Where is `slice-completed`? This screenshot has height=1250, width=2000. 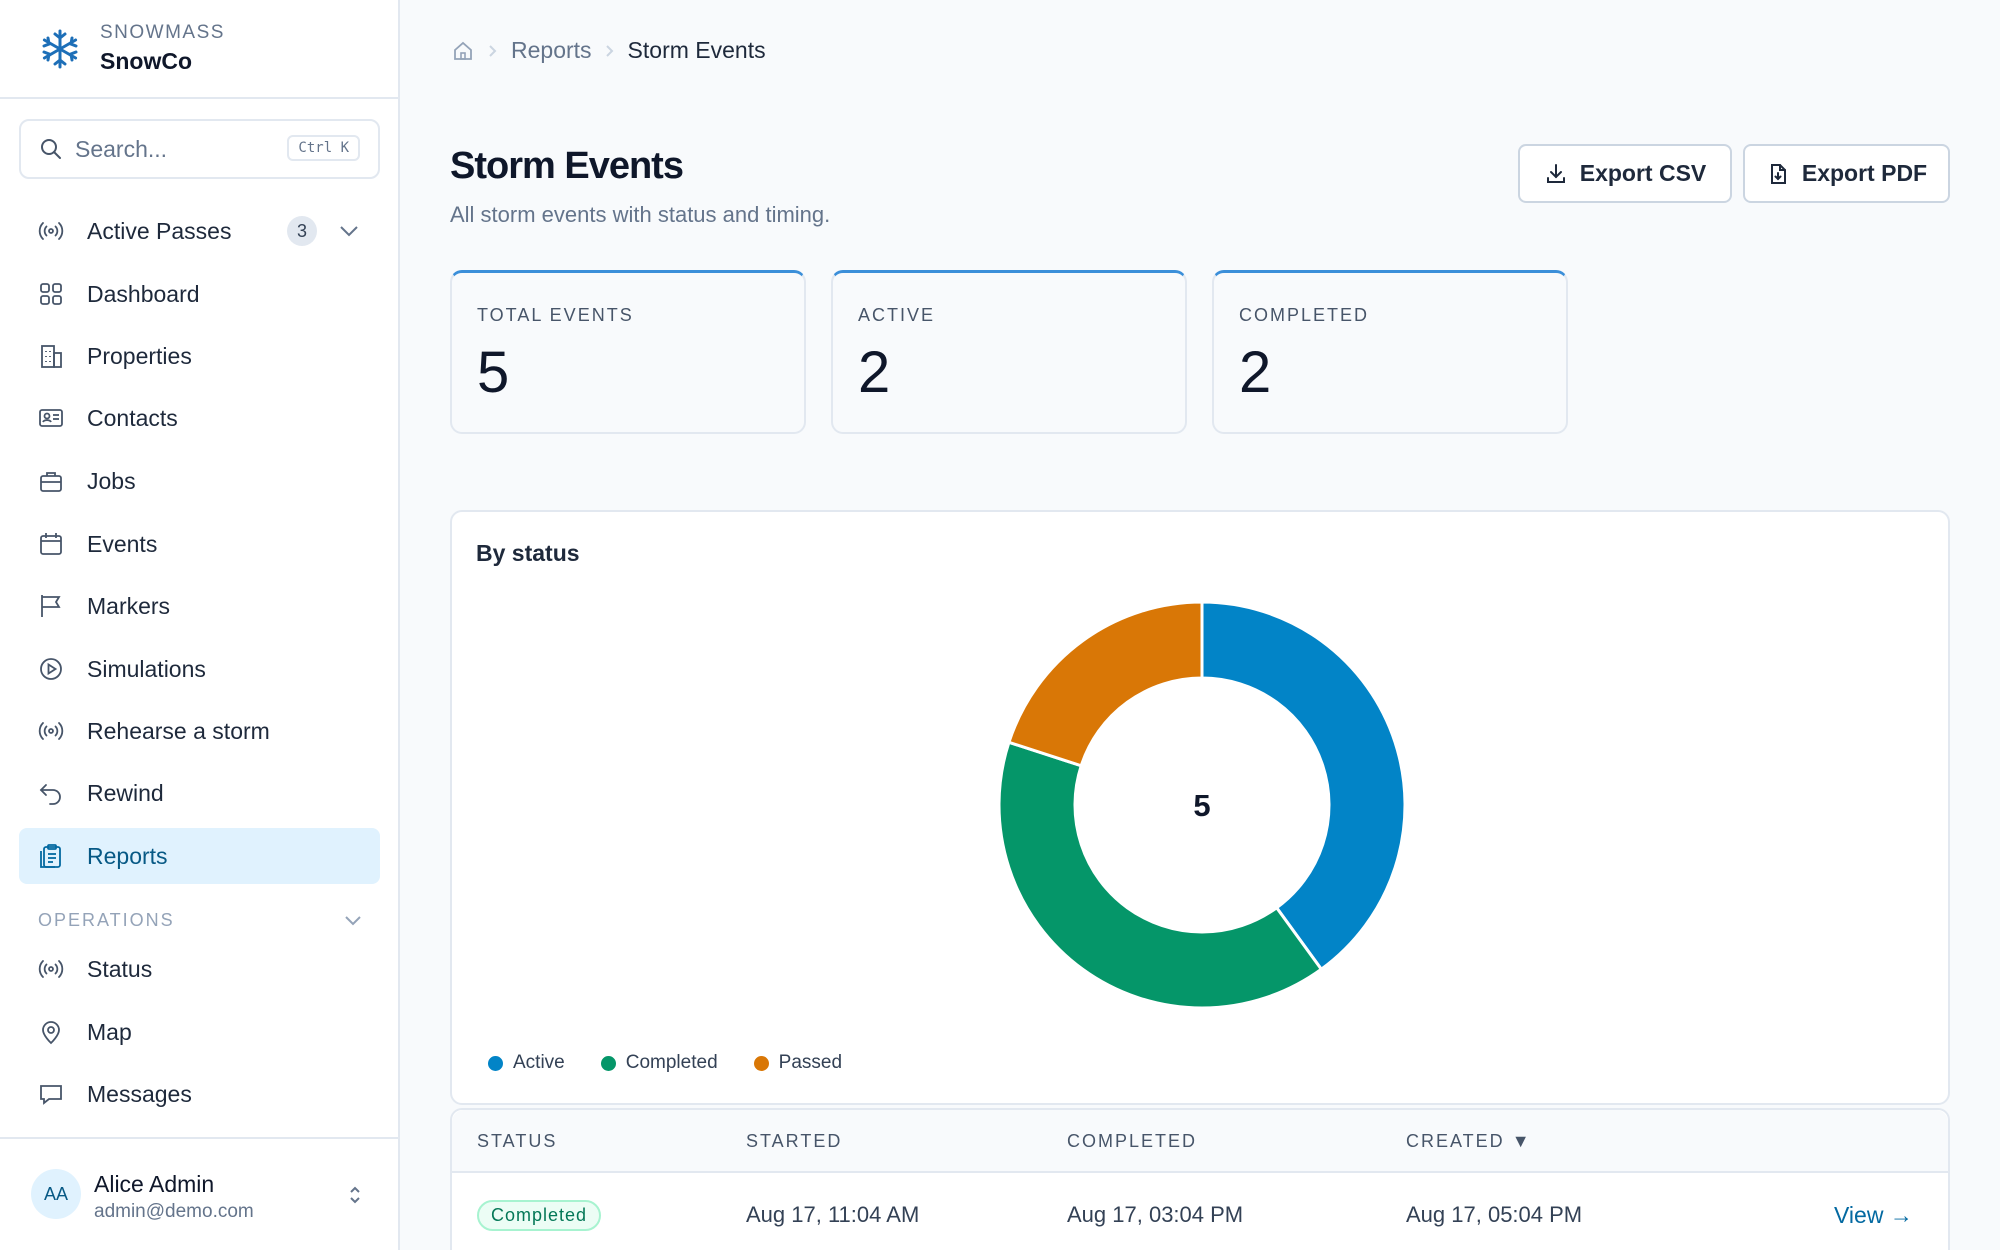 slice-completed is located at coordinates (1160, 875).